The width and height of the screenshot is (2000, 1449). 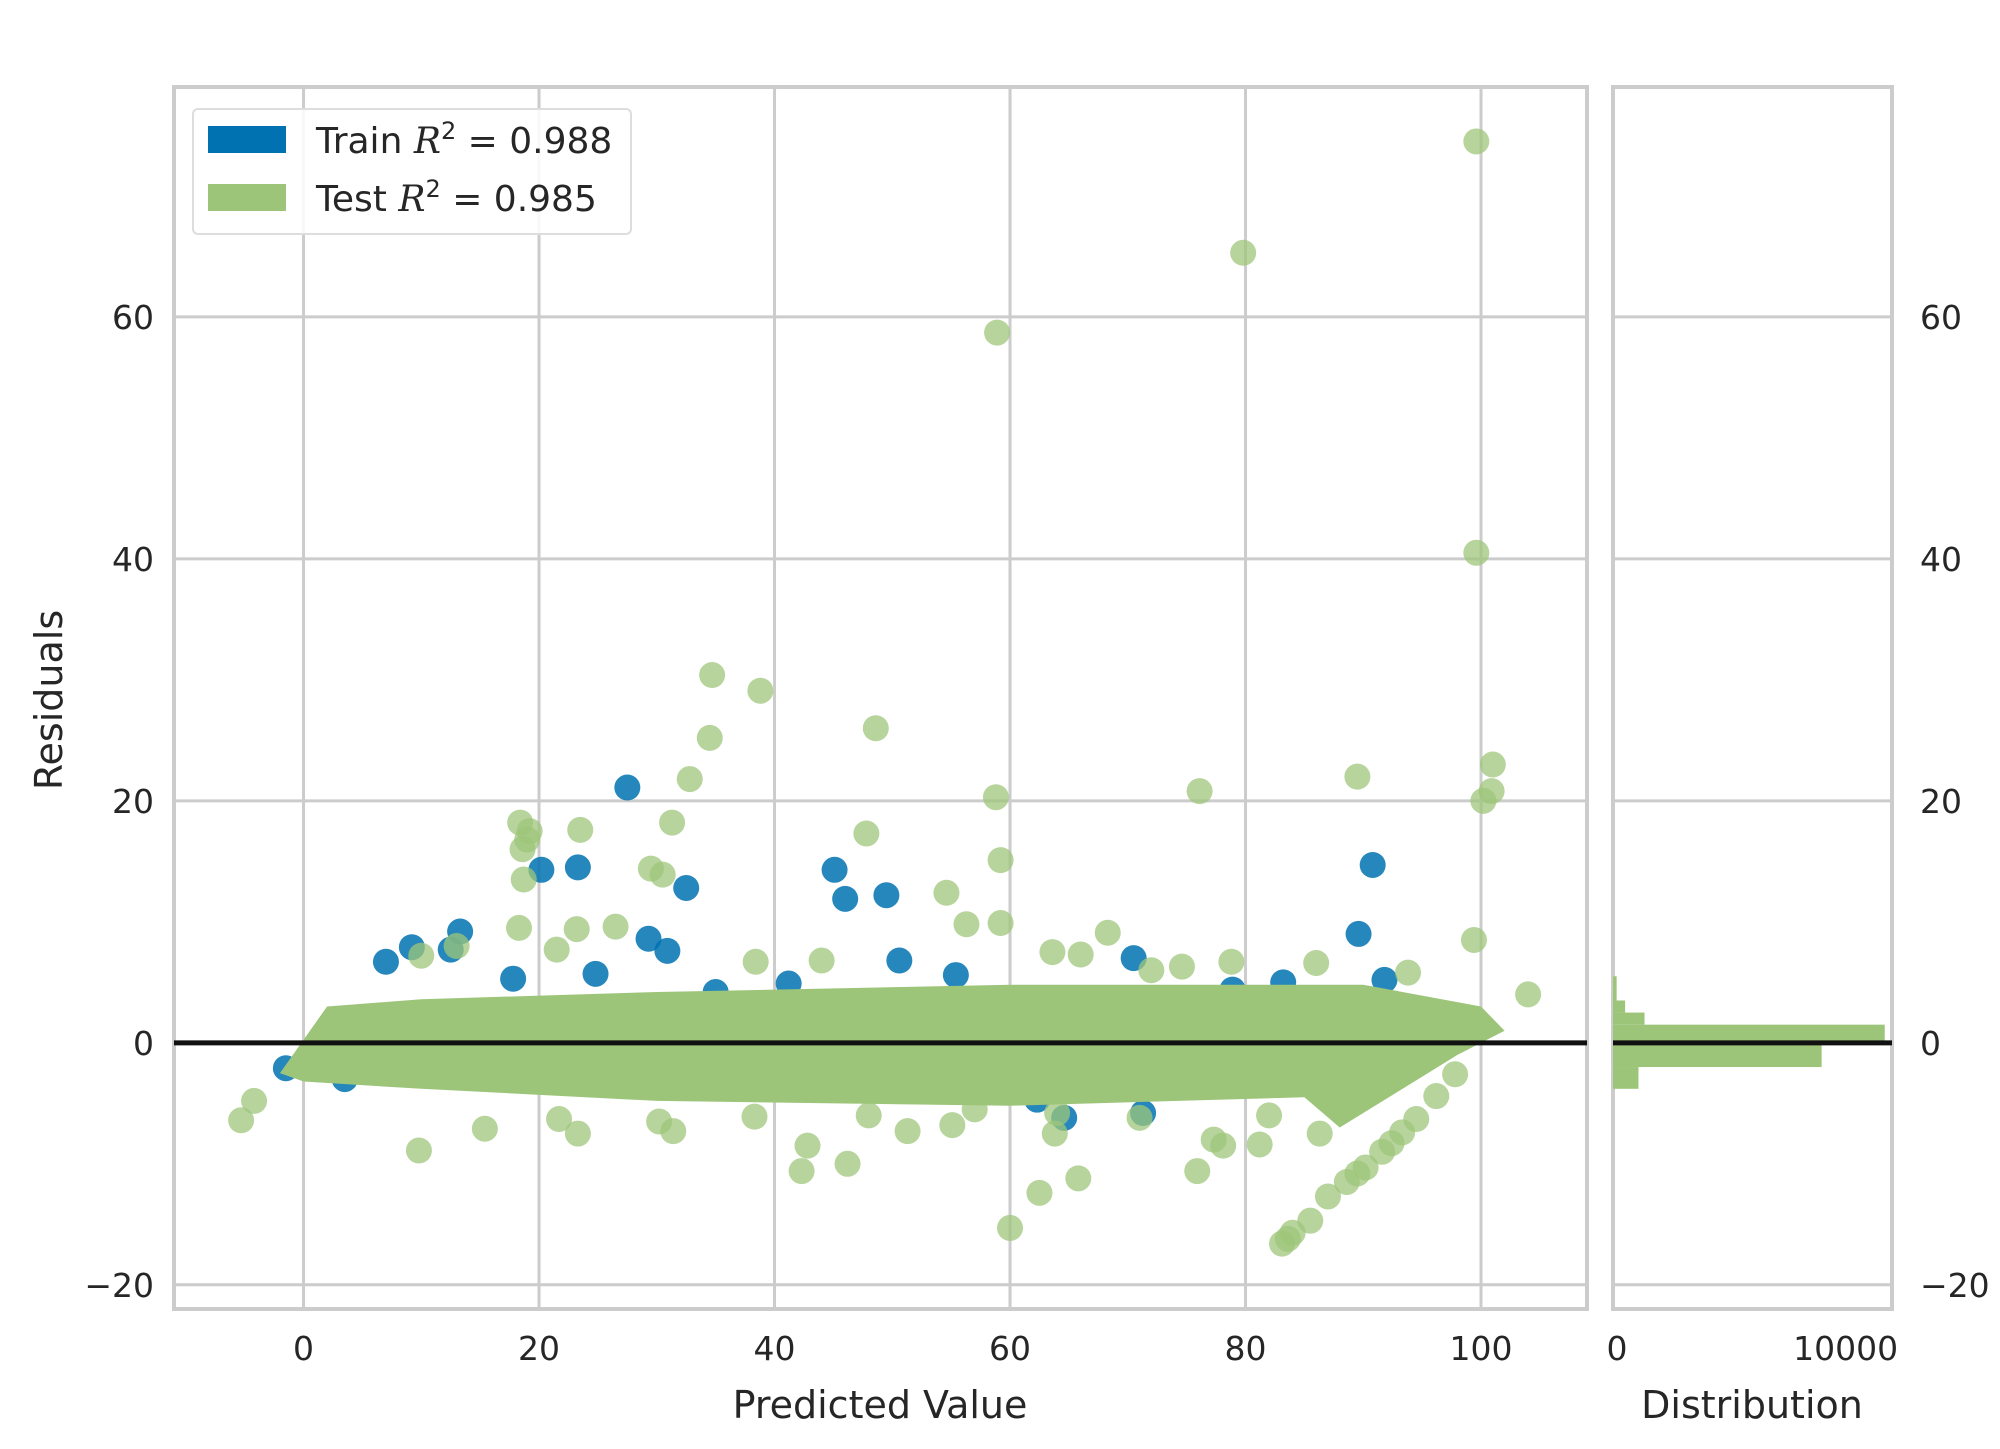 What do you see at coordinates (463, 139) in the screenshot?
I see `legend-train-label: Train R2 = 0.988` at bounding box center [463, 139].